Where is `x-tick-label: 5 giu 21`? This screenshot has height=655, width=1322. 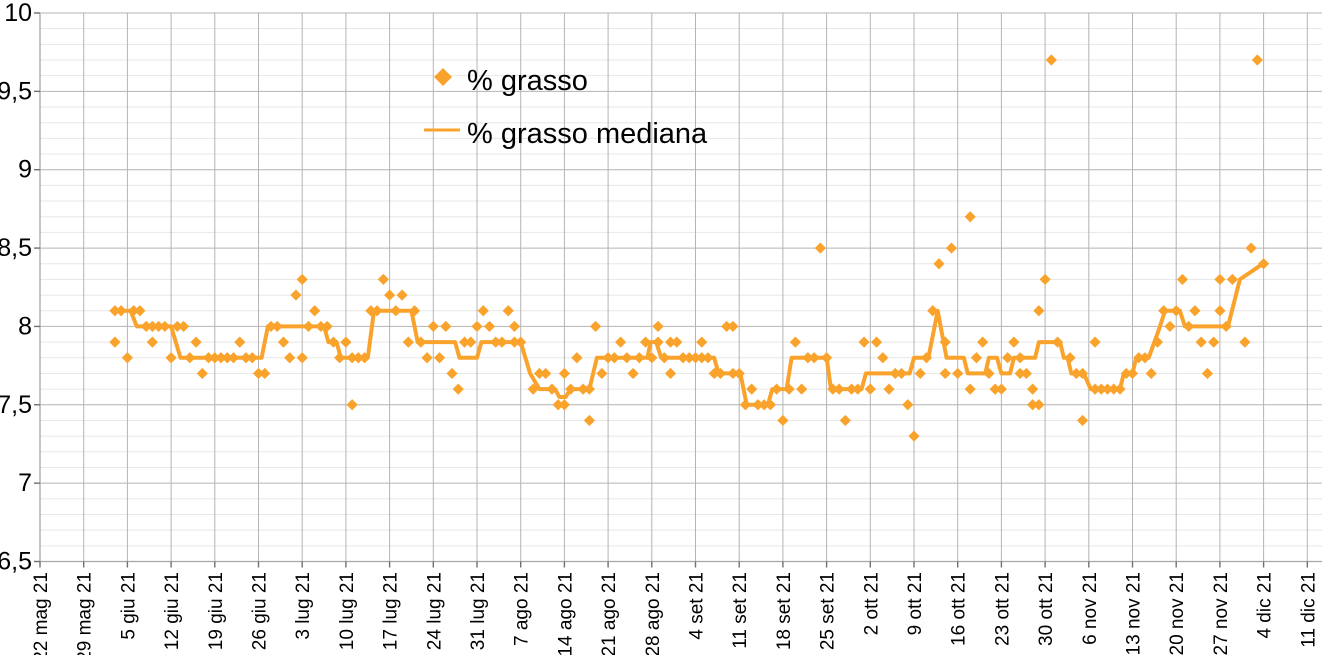 x-tick-label: 5 giu 21 is located at coordinates (128, 606).